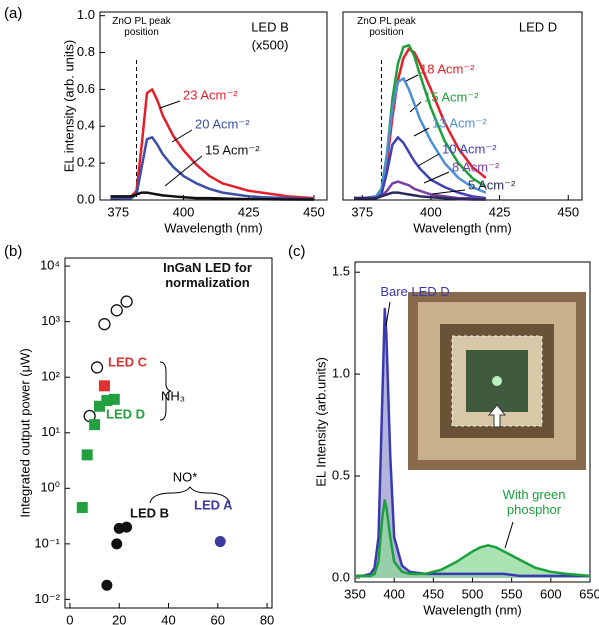 The width and height of the screenshot is (599, 625). What do you see at coordinates (24, 432) in the screenshot?
I see `y-axis-label: Integrated output power (μW)` at bounding box center [24, 432].